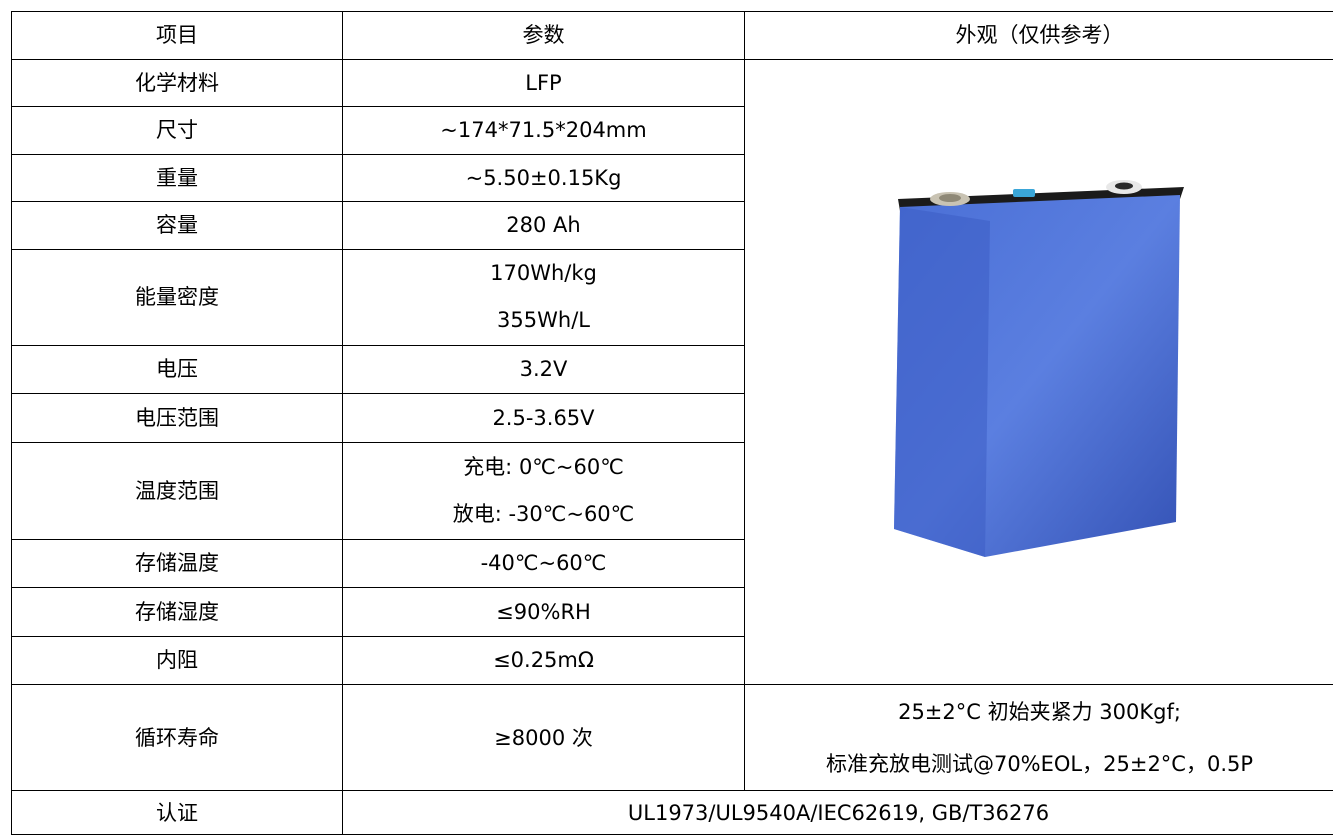 The image size is (1333, 837). Describe the element at coordinates (177, 130) in the screenshot. I see `row-label-size: 尺寸` at that location.